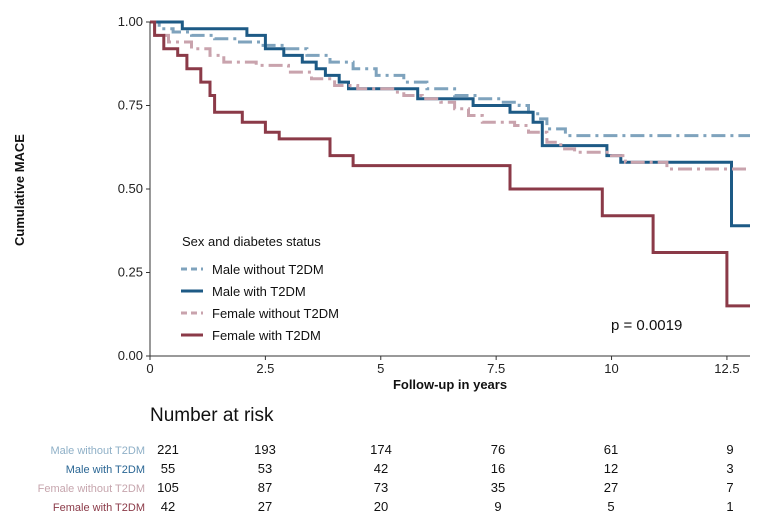 Image resolution: width=765 pixels, height=524 pixels. I want to click on risk-count: 5, so click(610, 506).